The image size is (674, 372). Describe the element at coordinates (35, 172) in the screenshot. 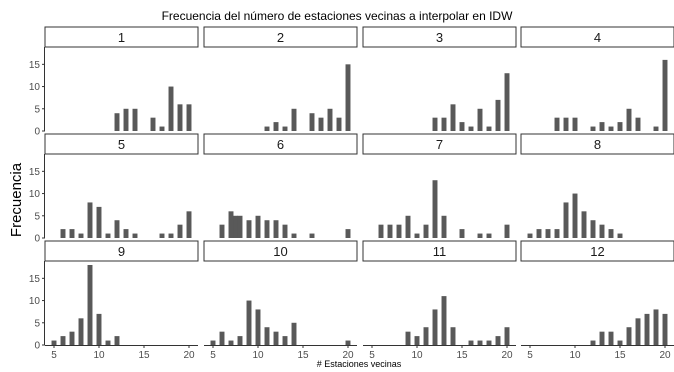

I see `y-tick-label: 15` at that location.